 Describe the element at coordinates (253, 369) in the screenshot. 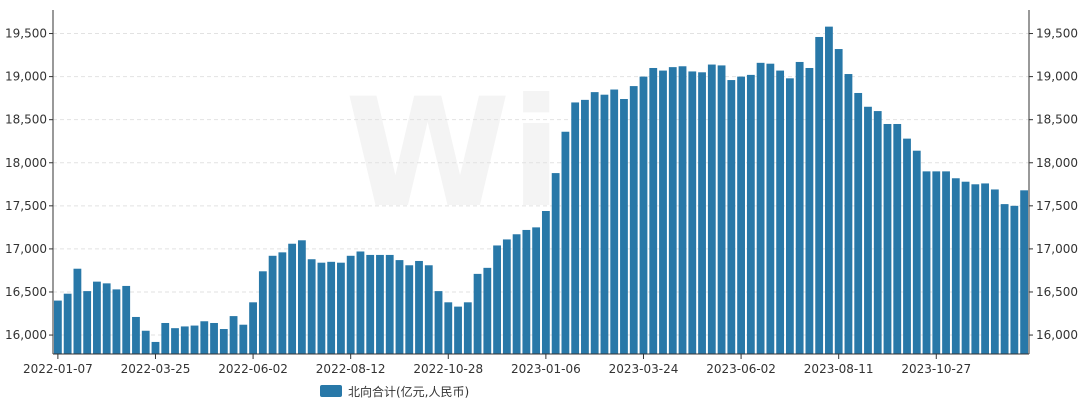

I see `x-tick-label: 2022-06-02` at that location.